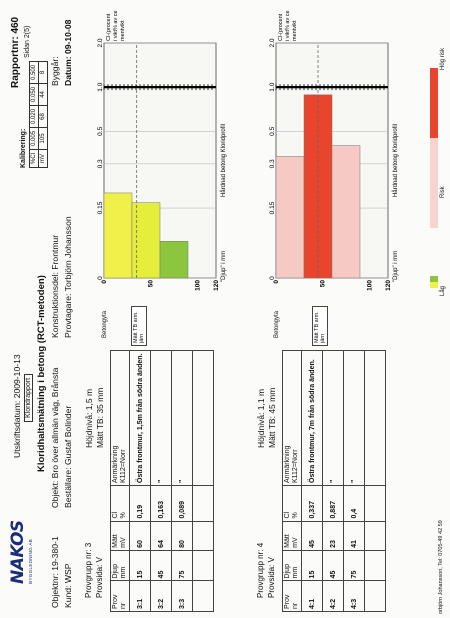 This screenshot has height=618, width=450. I want to click on table-header-cell: Mätt mV, so click(292, 536).